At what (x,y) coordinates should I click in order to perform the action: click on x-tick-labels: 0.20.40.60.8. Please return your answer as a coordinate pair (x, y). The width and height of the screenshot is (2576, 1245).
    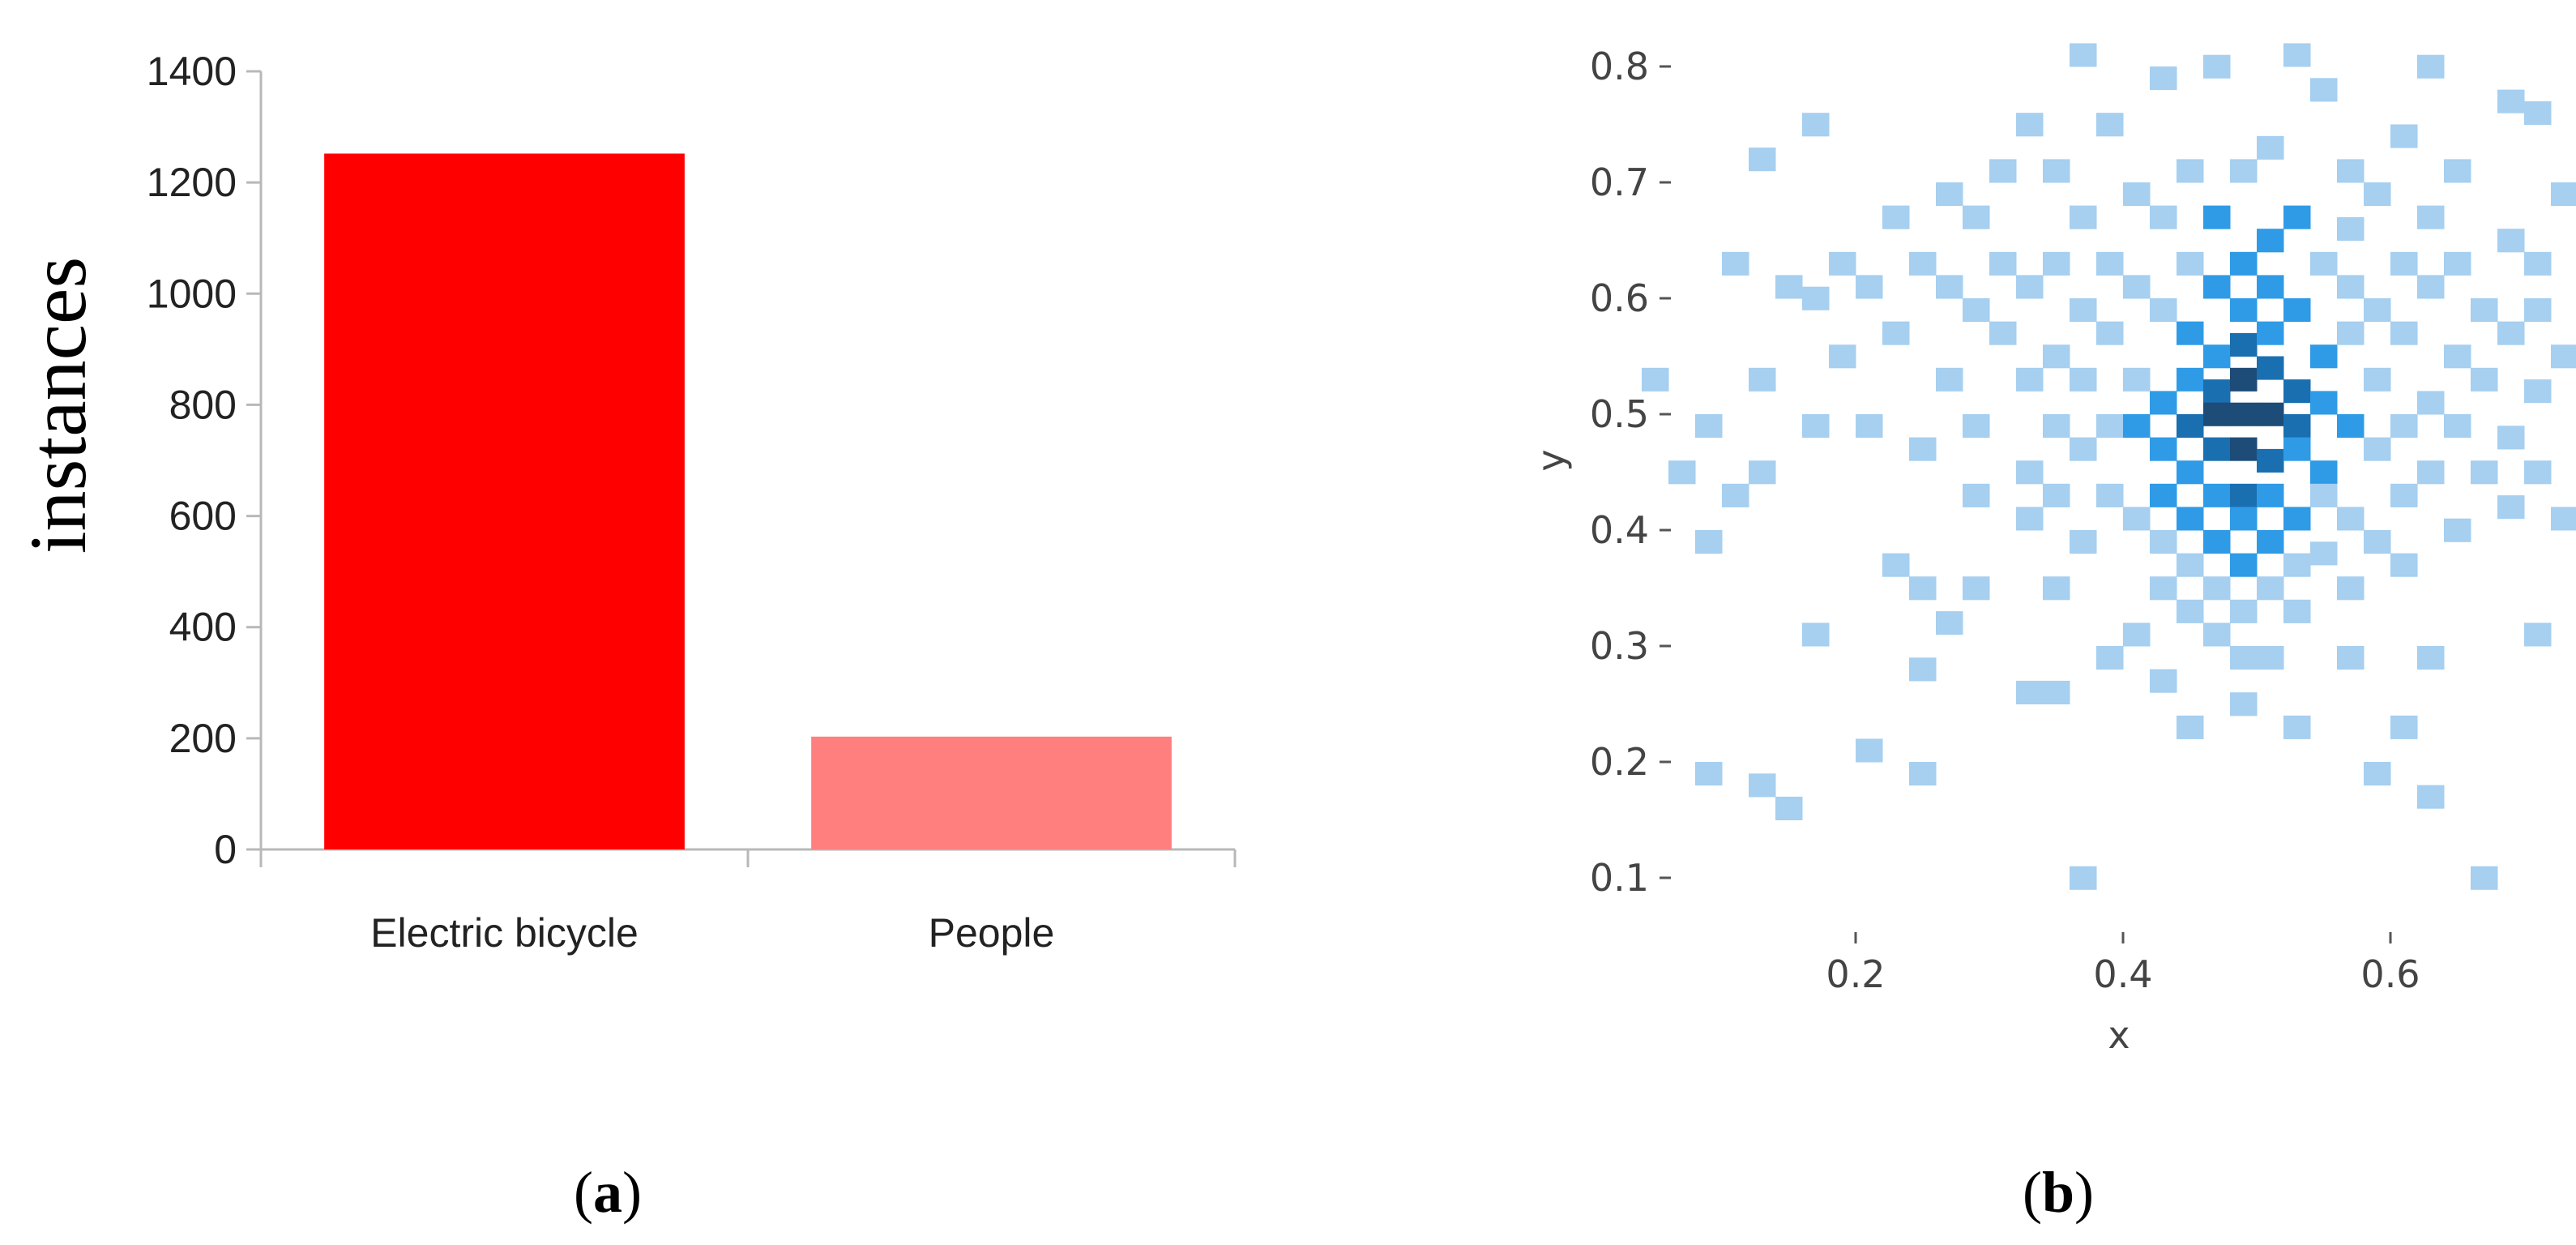
    Looking at the image, I should click on (2123, 964).